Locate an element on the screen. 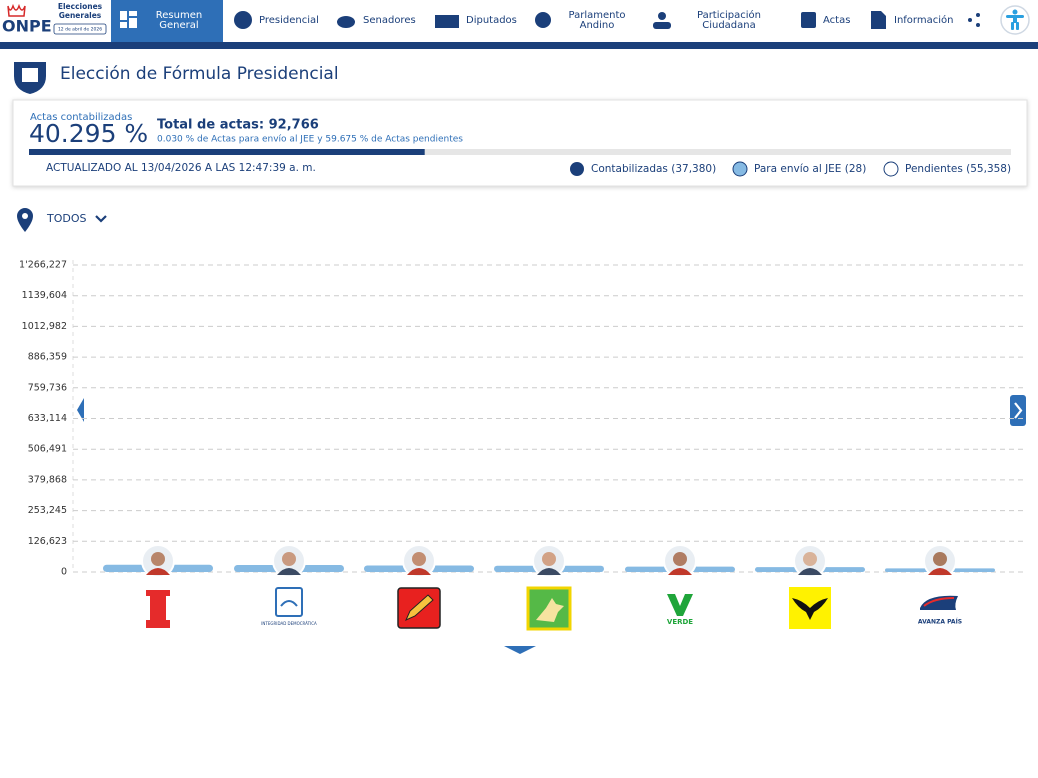  summary-percent: 40.295 % is located at coordinates (88, 133).